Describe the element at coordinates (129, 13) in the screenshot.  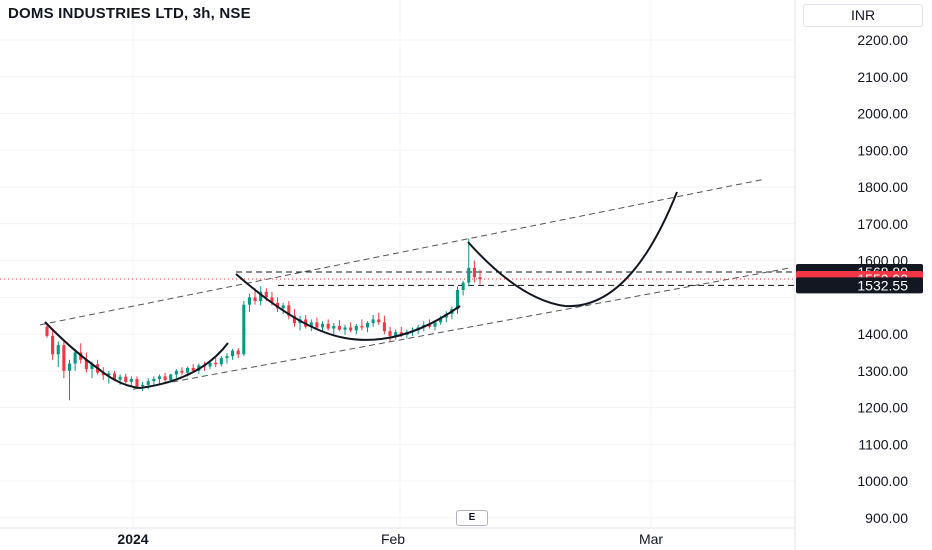
I see `chart-title: DOMS INDUSTRIES LTD, 3h, NSE` at that location.